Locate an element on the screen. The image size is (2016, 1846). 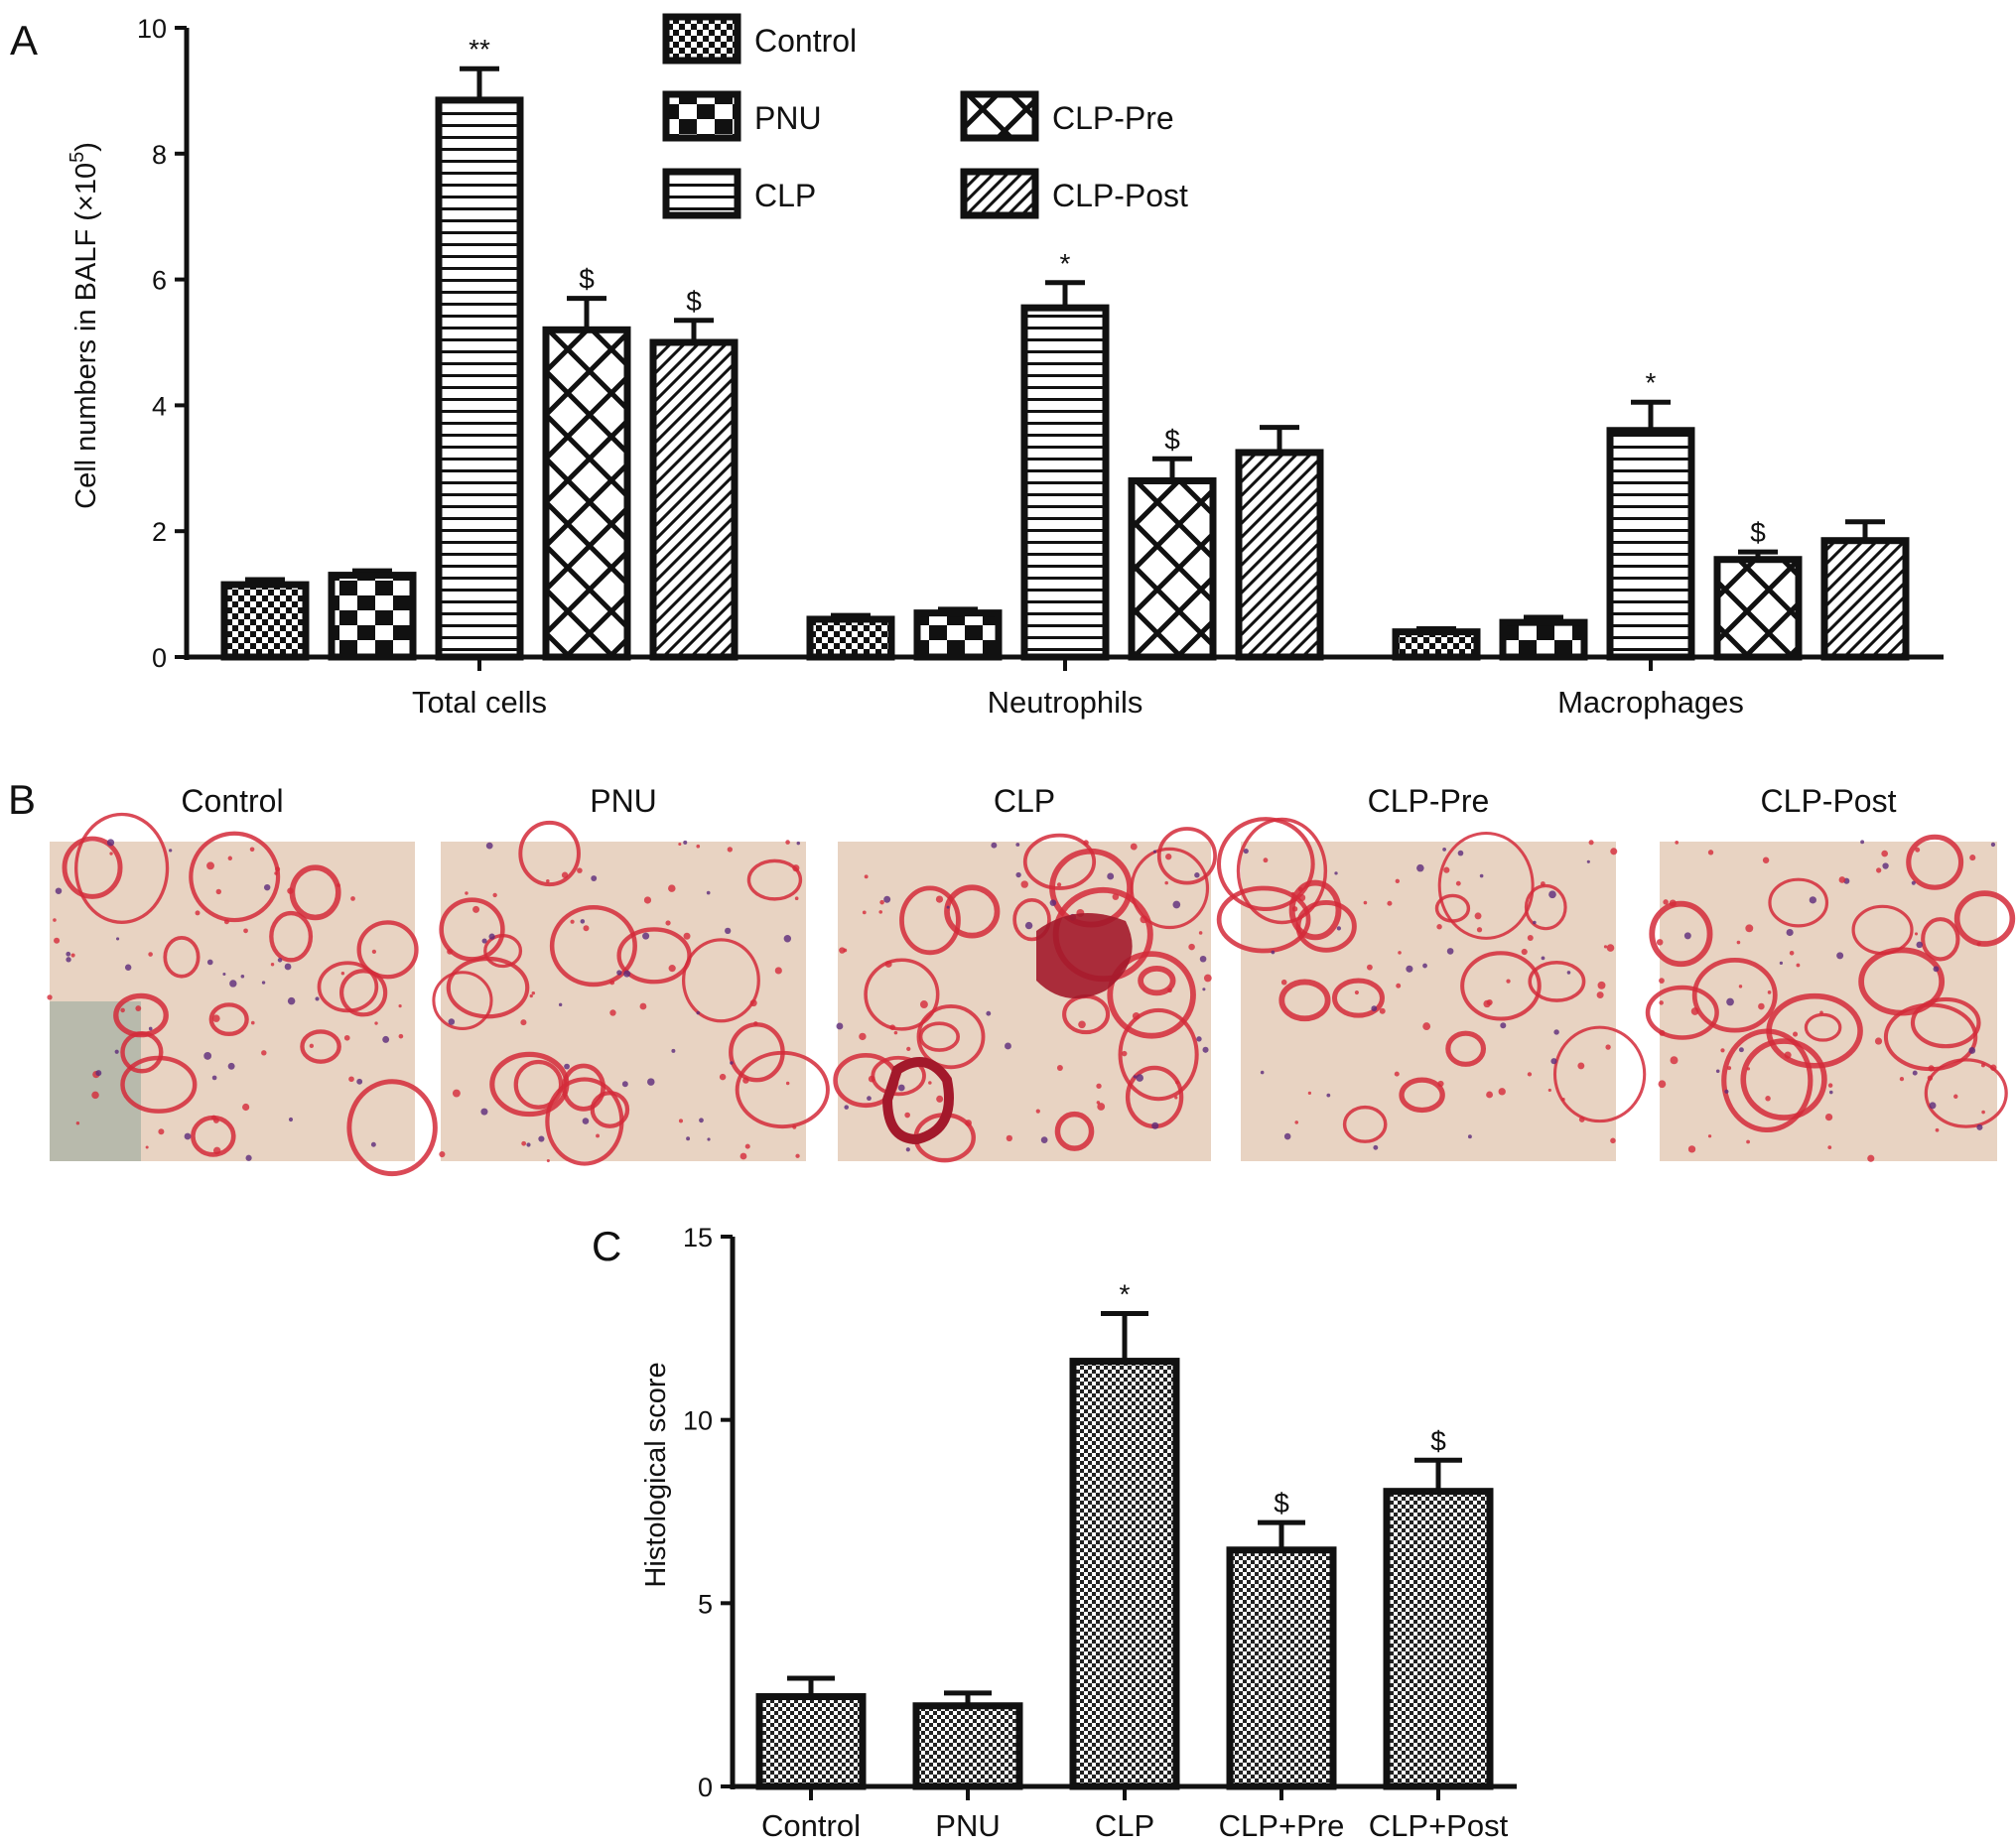
histology-image is located at coordinates (1432, 989).